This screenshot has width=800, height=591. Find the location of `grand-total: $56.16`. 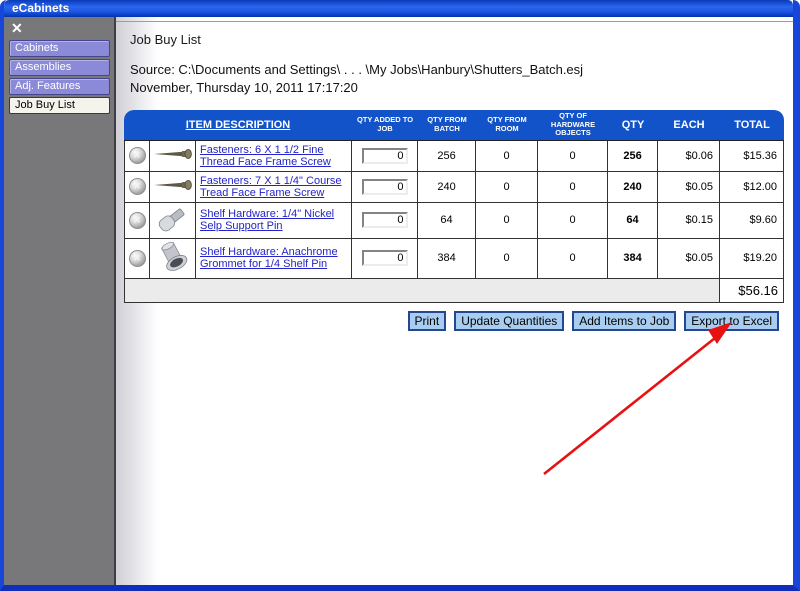

grand-total: $56.16 is located at coordinates (752, 290).